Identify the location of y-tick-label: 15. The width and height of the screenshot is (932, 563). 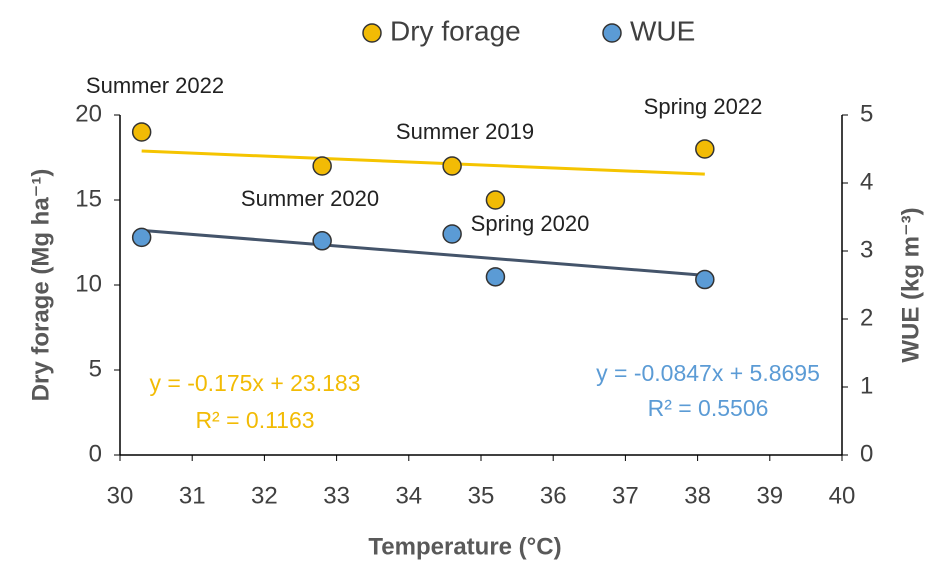
(88, 198).